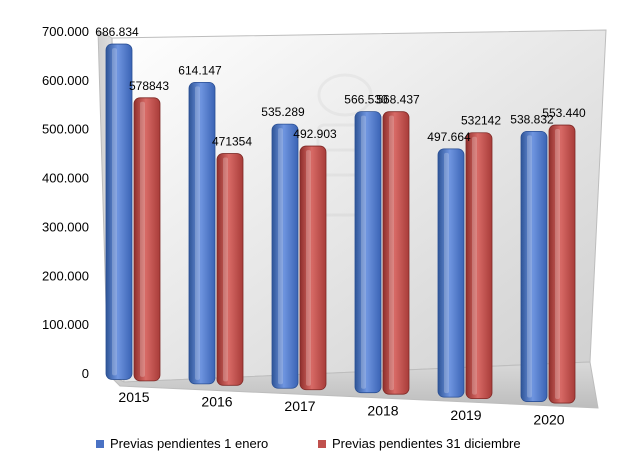 This screenshot has height=472, width=638. Describe the element at coordinates (564, 113) in the screenshot. I see `bar-value-label: 553.440` at that location.